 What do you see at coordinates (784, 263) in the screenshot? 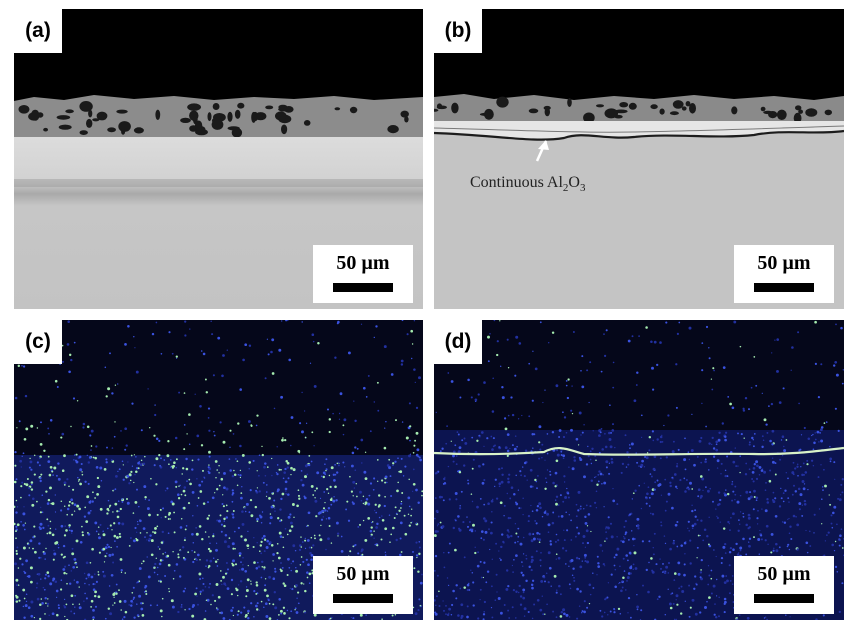
I see `scale-label-b: 50 µm` at bounding box center [784, 263].